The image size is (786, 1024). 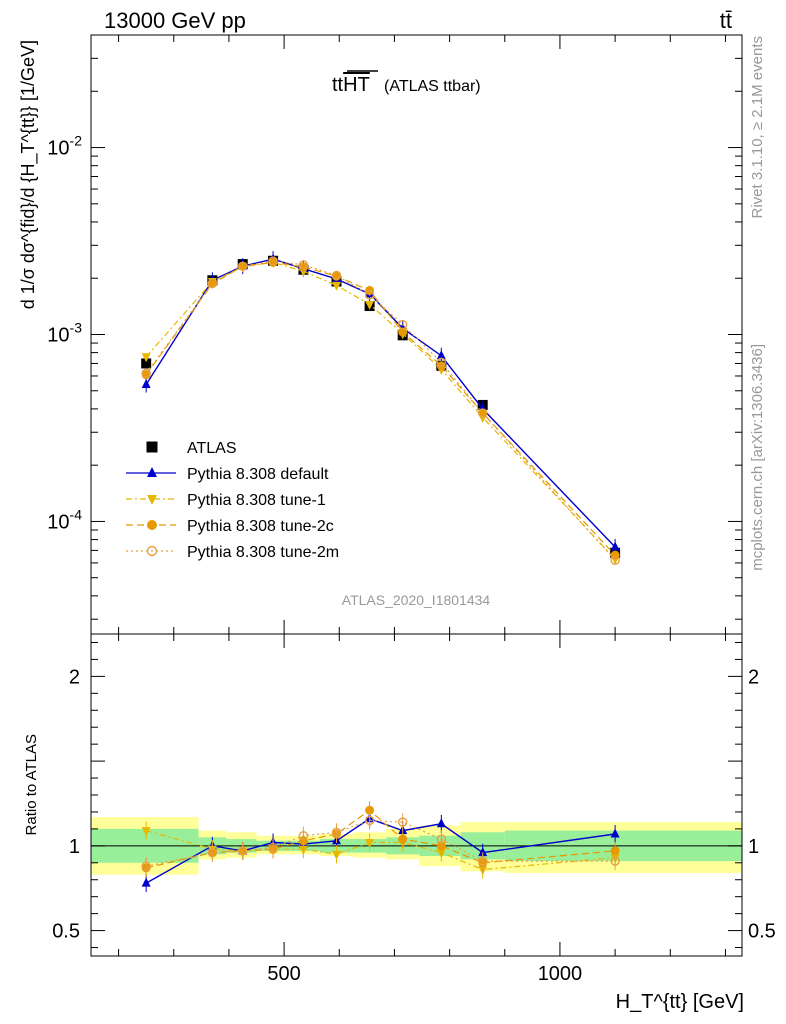 I want to click on legend-marker-default, so click(x=152, y=472).